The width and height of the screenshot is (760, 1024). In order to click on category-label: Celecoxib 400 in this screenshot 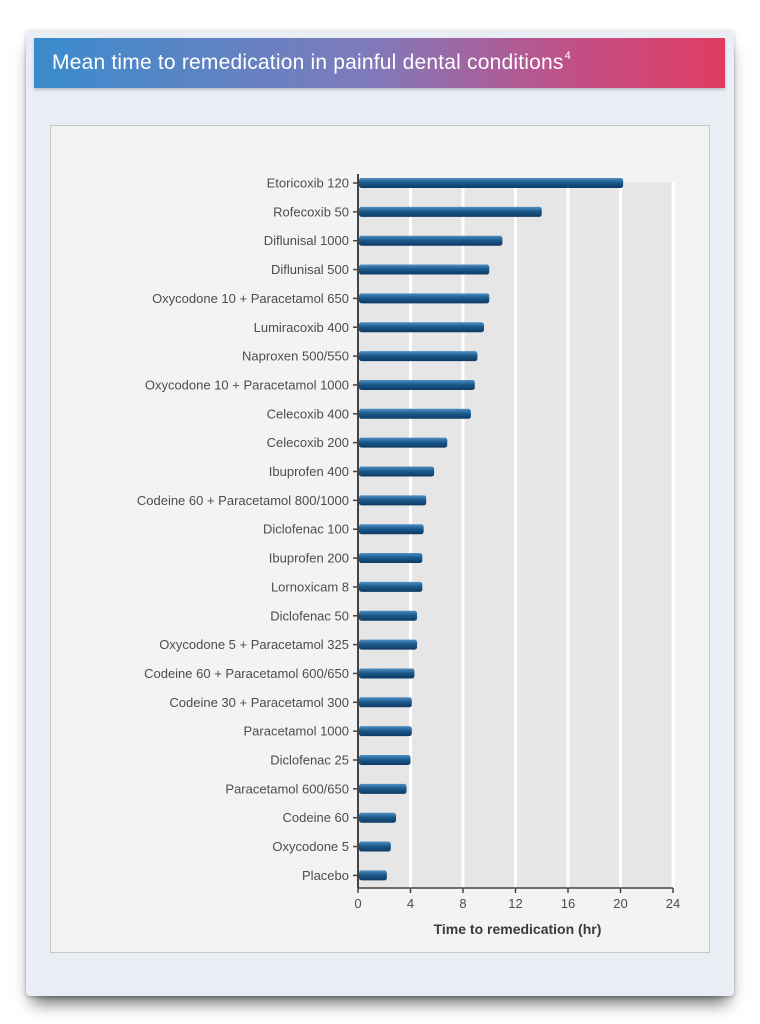, I will do `click(308, 413)`.